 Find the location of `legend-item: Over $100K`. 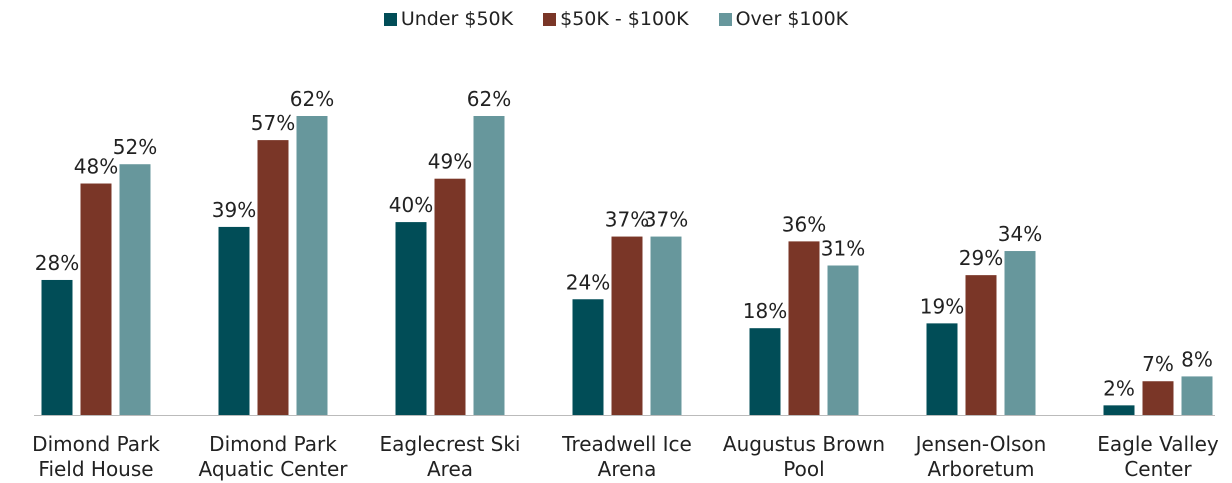

legend-item: Over $100K is located at coordinates (783, 19).